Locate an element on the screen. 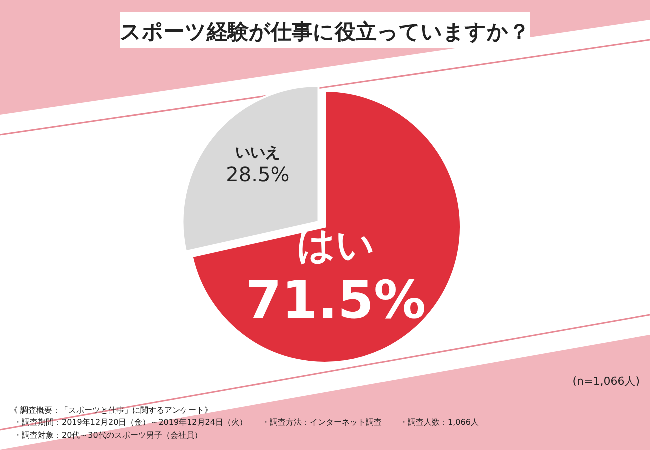 The image size is (650, 450). text: 《 調査概要：「スポーツと仕事」に関するアンケート》 is located at coordinates (111, 410).